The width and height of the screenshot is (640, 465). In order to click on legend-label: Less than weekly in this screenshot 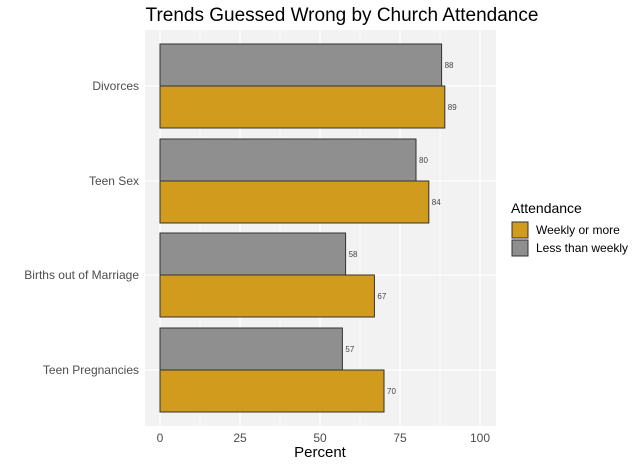, I will do `click(582, 248)`.